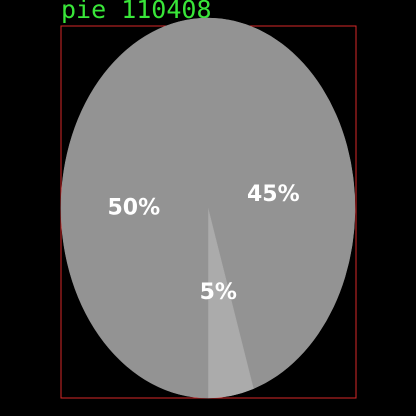 The width and height of the screenshot is (416, 416). I want to click on pie-labels: 45% 5% 50%, so click(203, 243).